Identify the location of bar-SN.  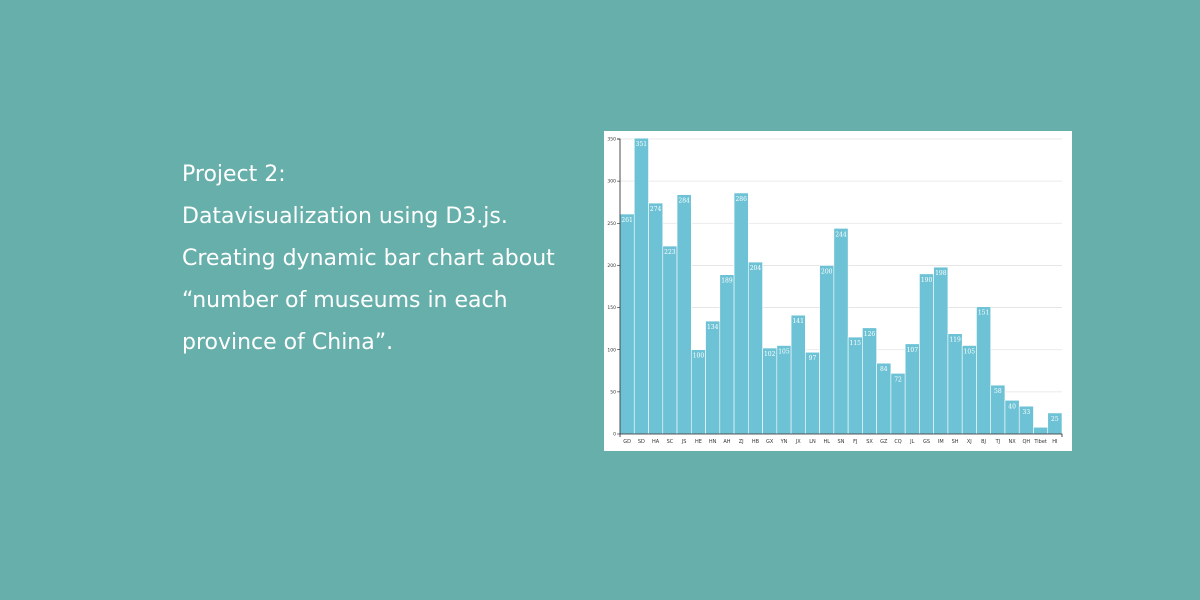
(841, 331).